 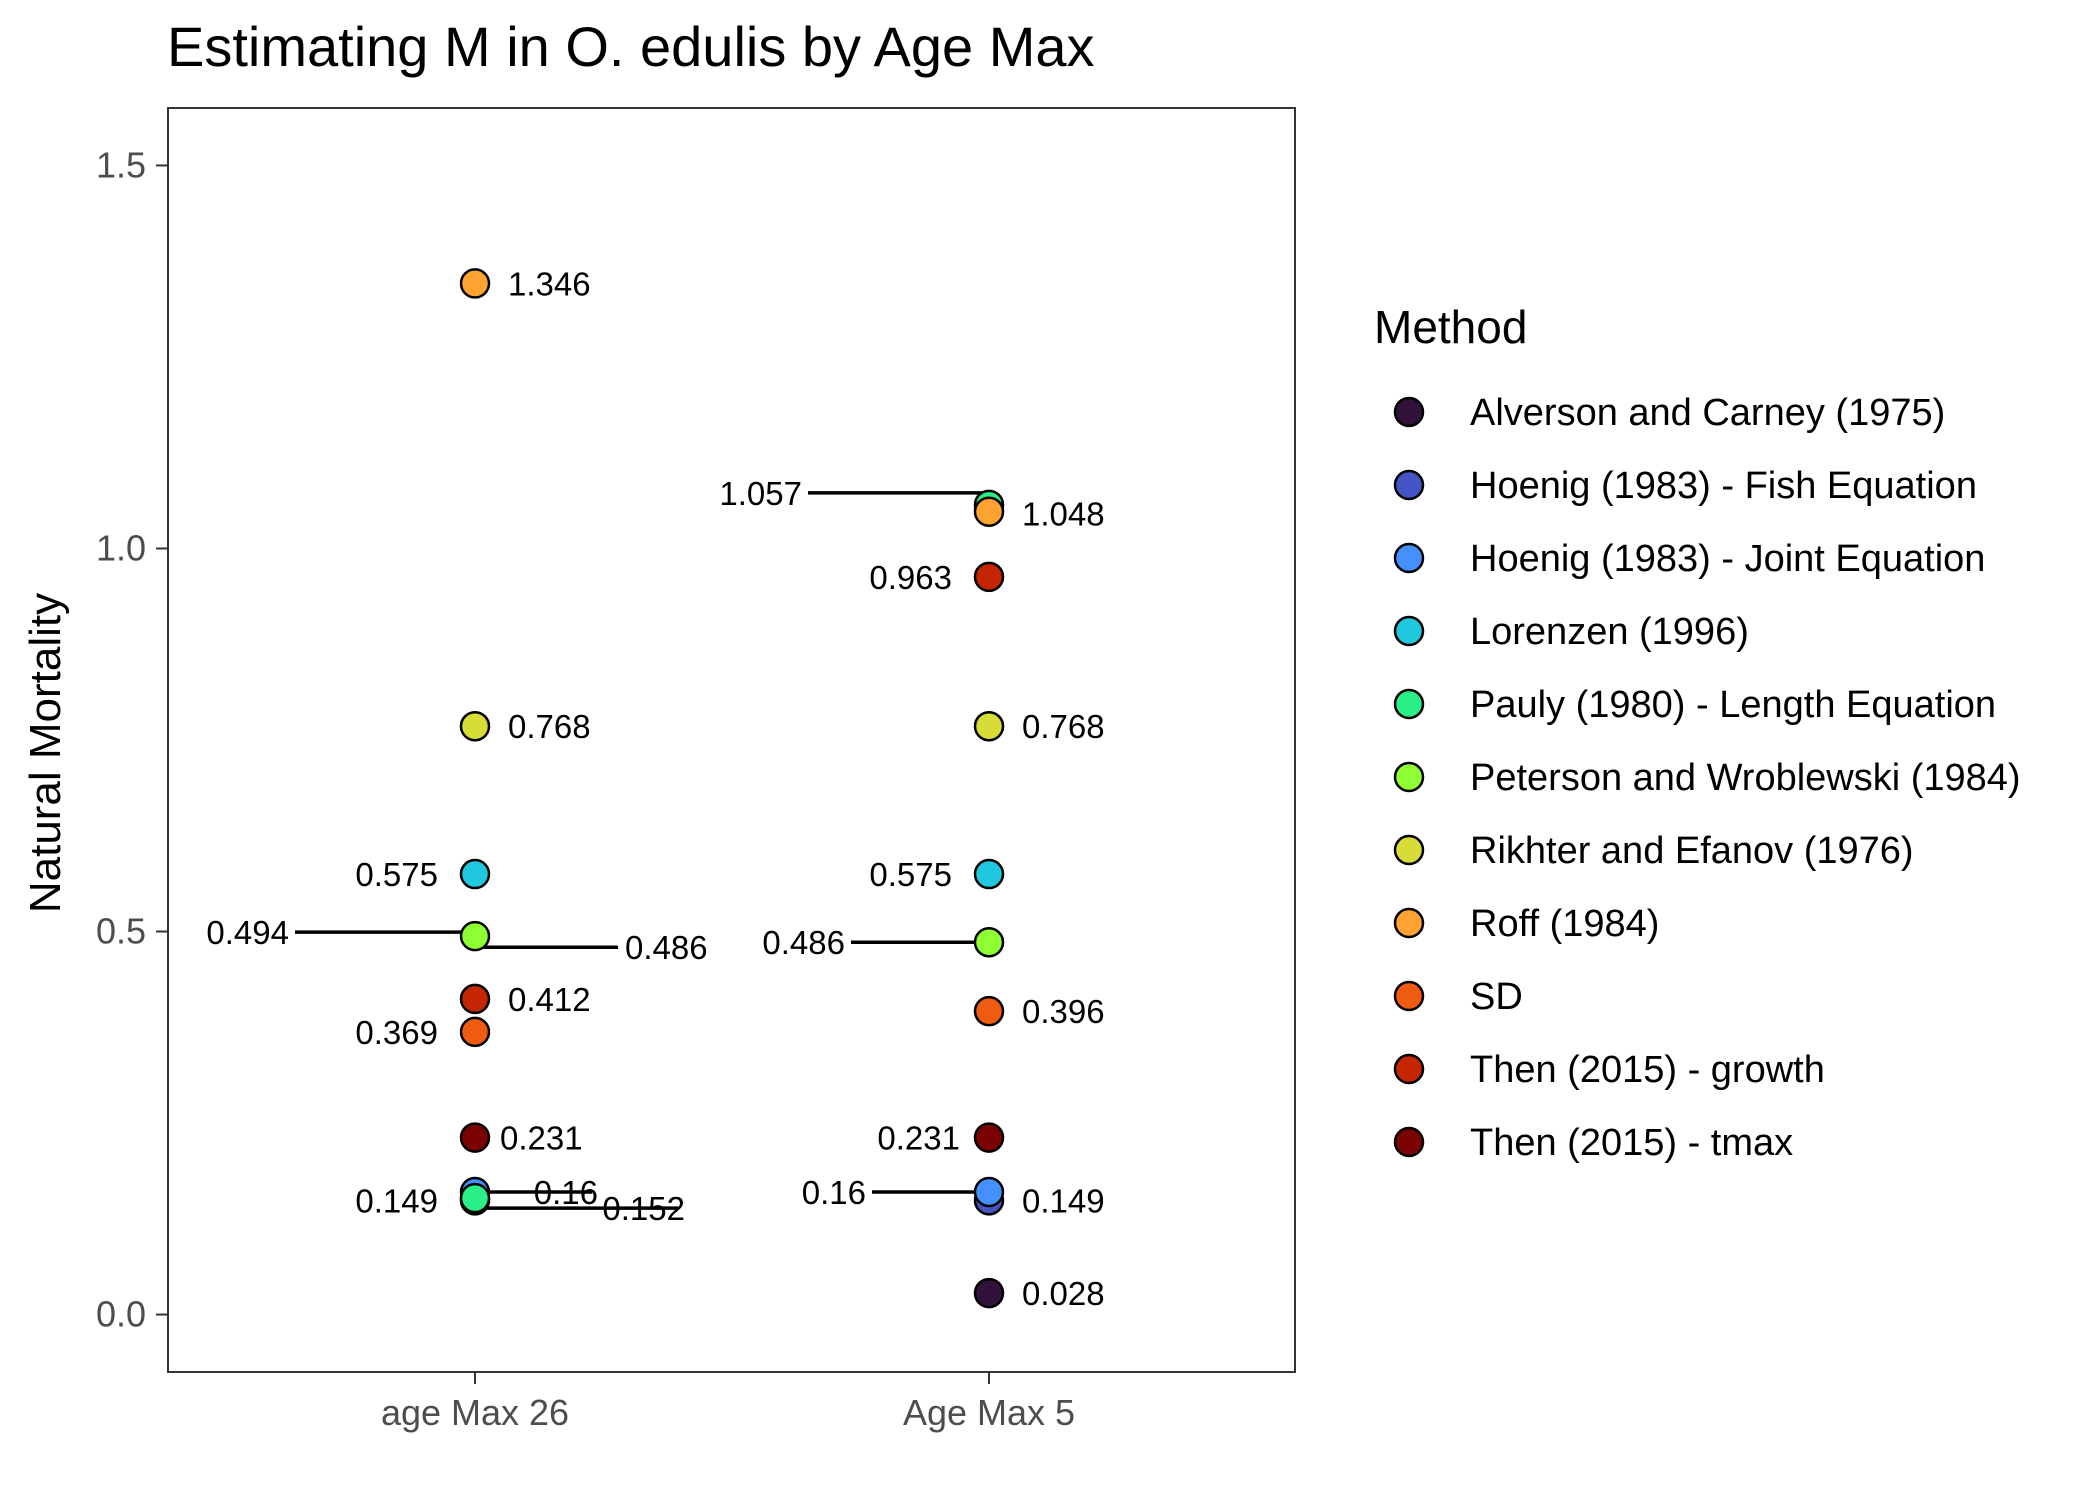 What do you see at coordinates (910, 577) in the screenshot?
I see `data-label: 0.963` at bounding box center [910, 577].